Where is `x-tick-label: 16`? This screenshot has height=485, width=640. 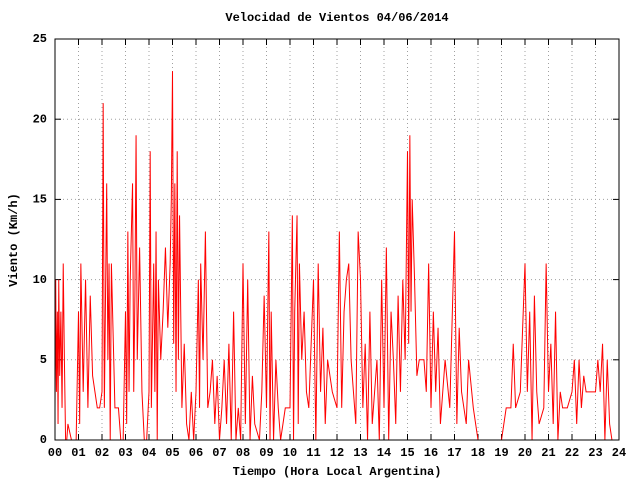
x-tick-label: 16 is located at coordinates (431, 453).